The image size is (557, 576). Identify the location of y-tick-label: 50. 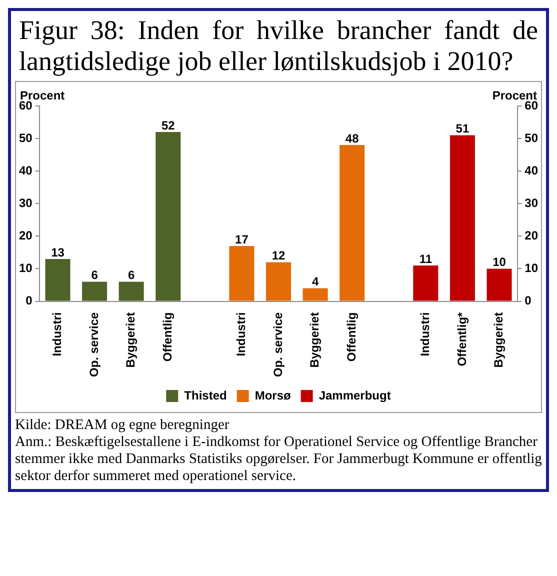
(25, 137).